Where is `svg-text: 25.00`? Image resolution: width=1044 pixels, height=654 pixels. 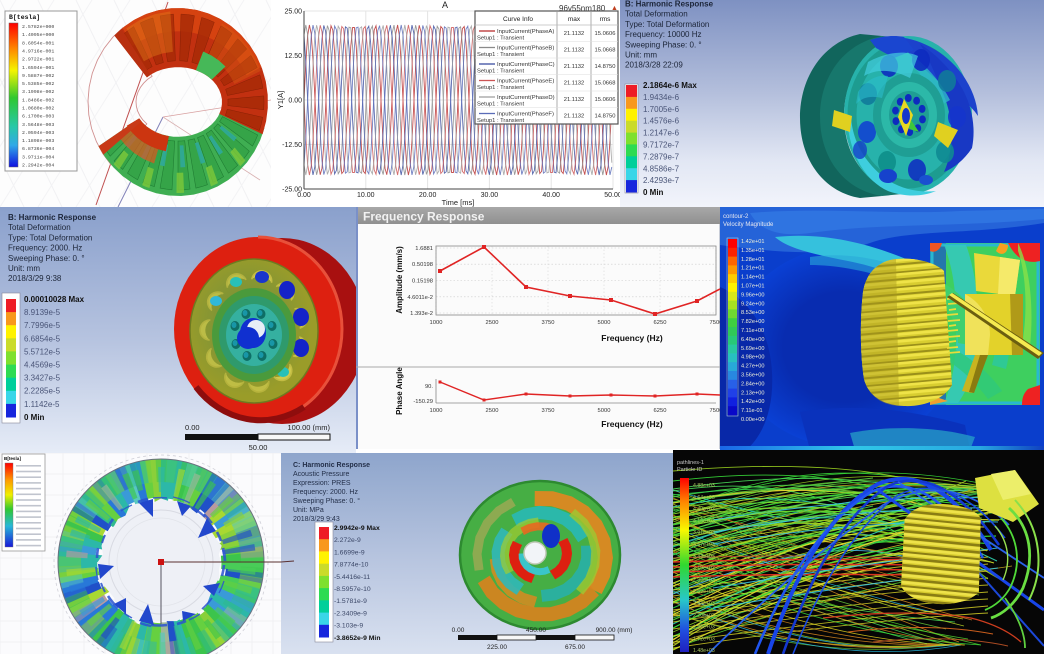
svg-text: 25.00 is located at coordinates (293, 12).